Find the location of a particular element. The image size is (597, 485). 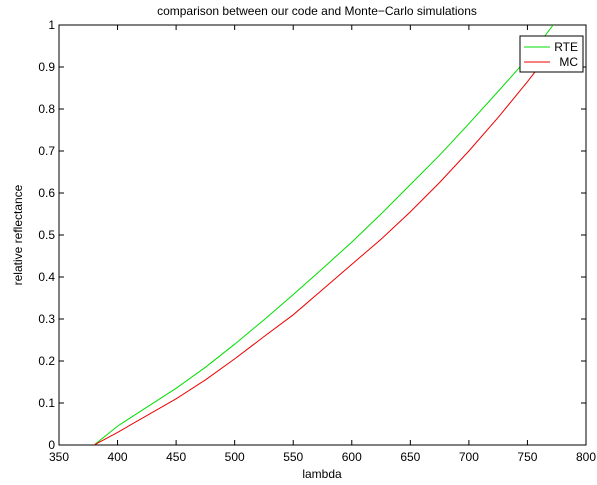

y-tick-label: 0.5 is located at coordinates (46, 235).